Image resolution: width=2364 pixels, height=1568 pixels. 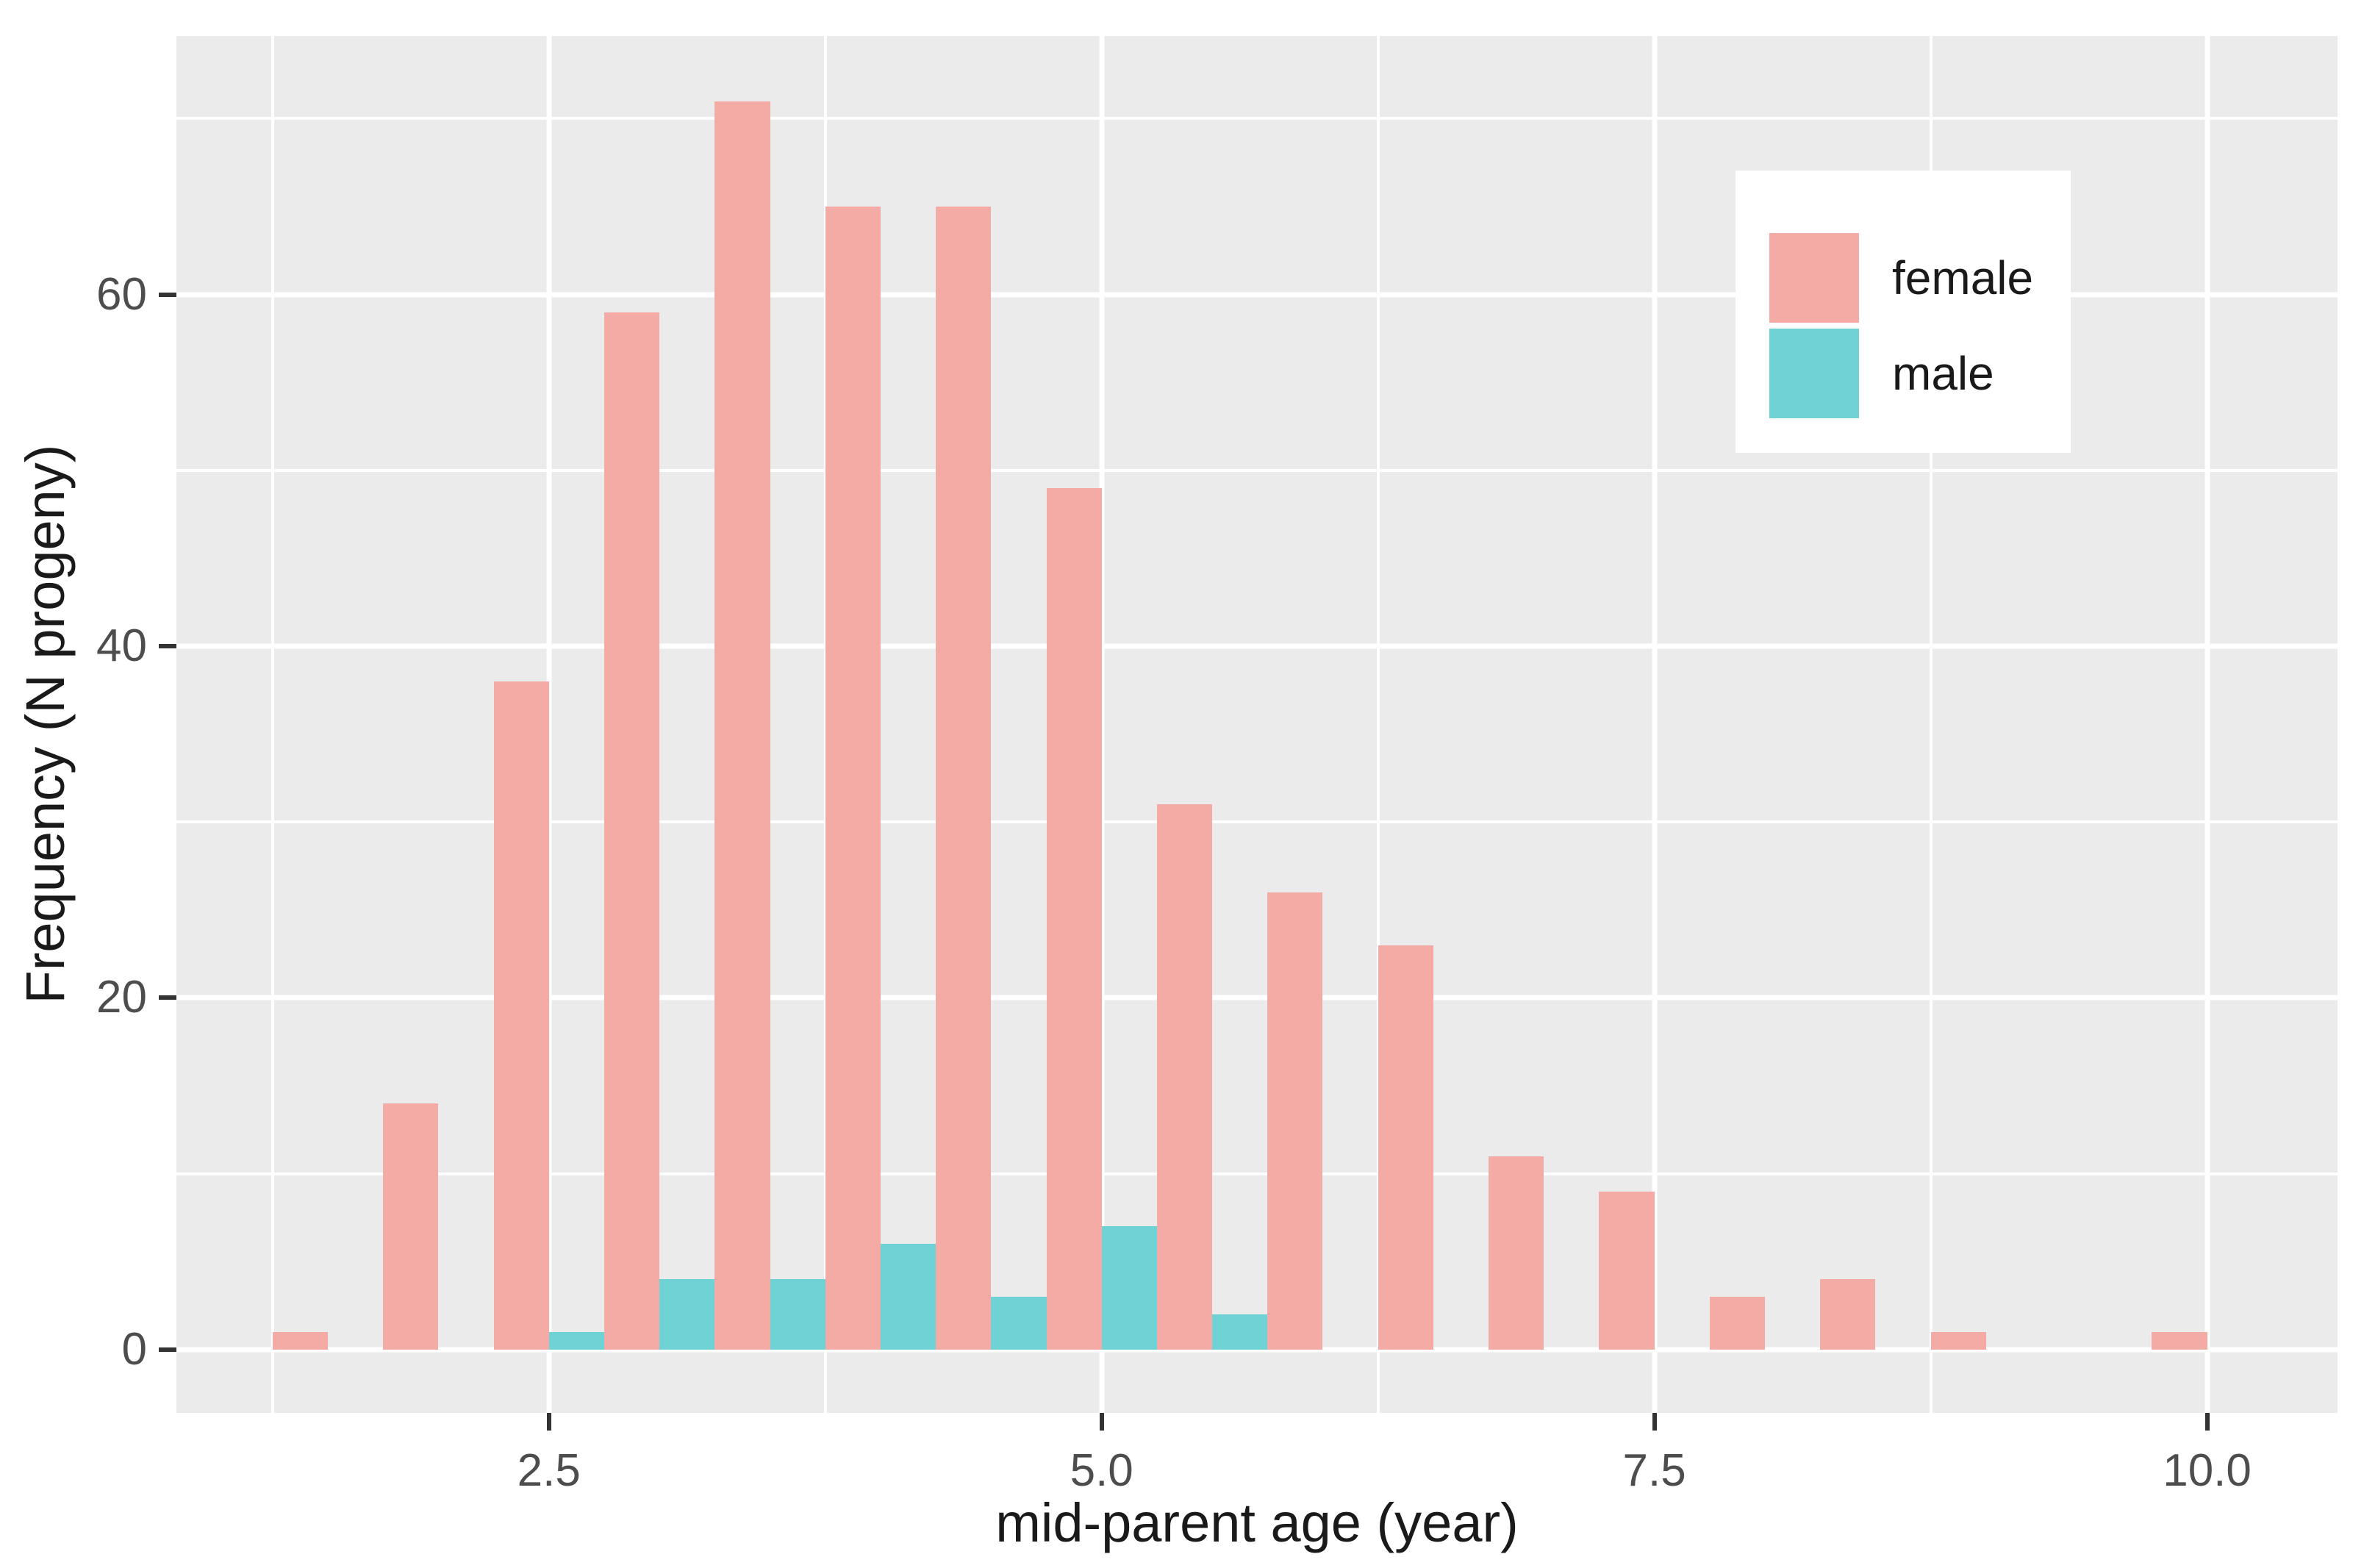 I want to click on male-swatch-icon, so click(x=1814, y=373).